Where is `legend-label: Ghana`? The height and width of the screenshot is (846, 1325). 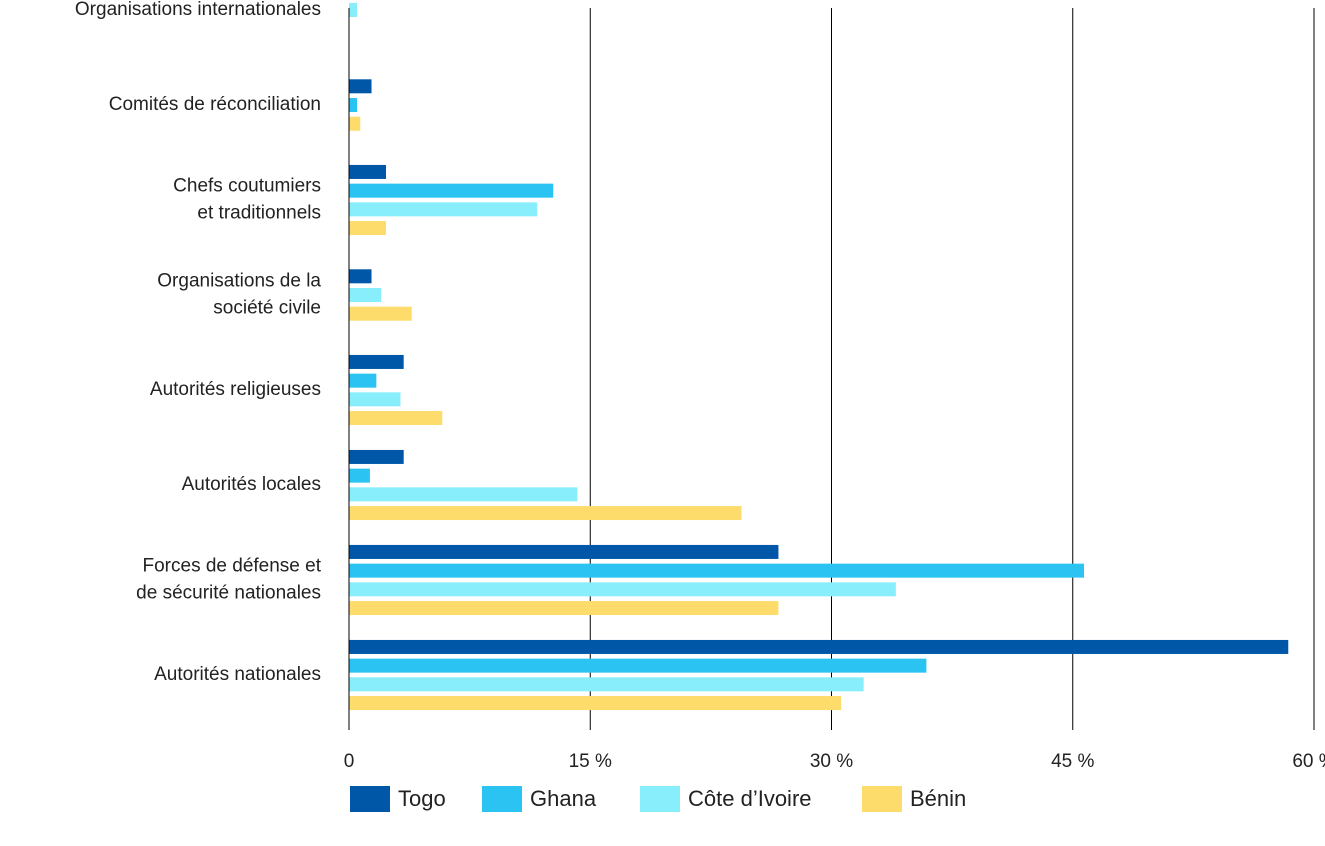 legend-label: Ghana is located at coordinates (563, 798).